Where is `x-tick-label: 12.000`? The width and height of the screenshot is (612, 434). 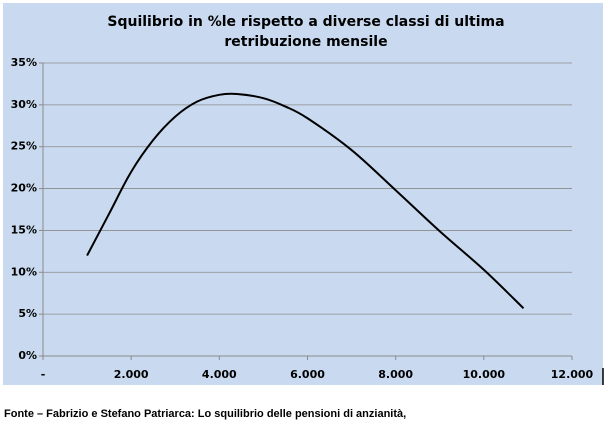
x-tick-label: 12.000 is located at coordinates (572, 374).